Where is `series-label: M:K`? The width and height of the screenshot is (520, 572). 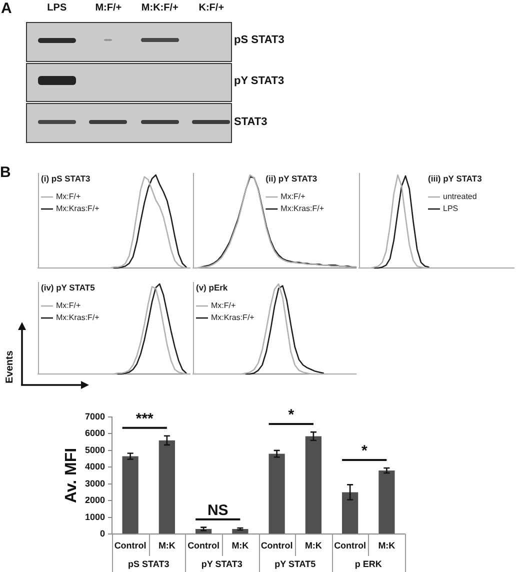 series-label: M:K is located at coordinates (167, 545).